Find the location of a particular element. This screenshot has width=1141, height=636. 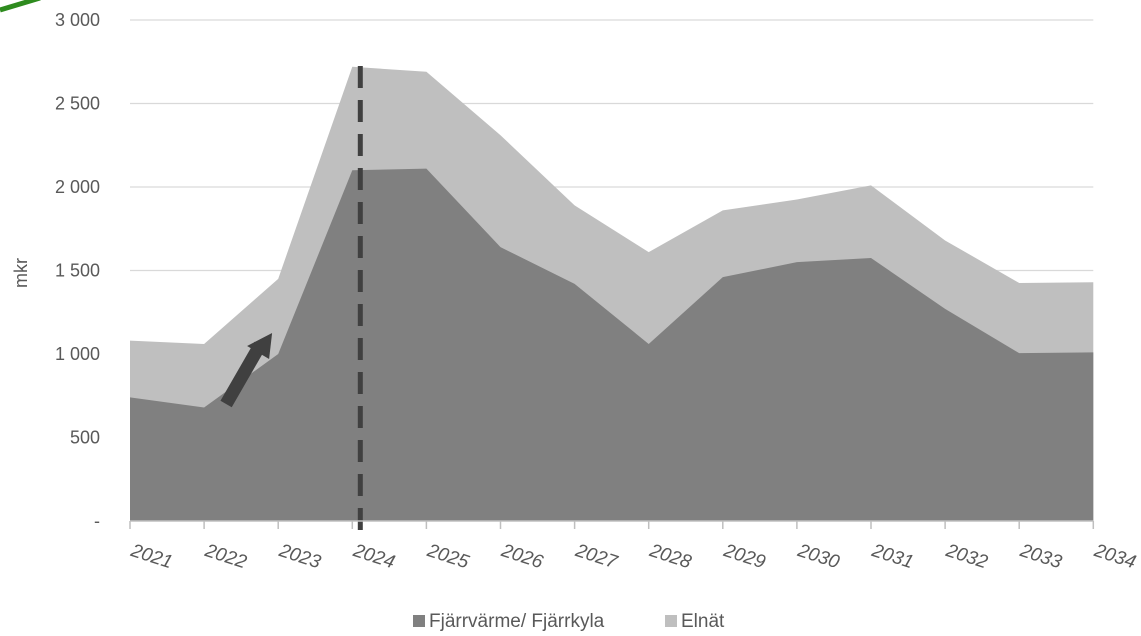

legend-item-0: Fjärrvärme/ Fjärrkyla is located at coordinates (509, 621).